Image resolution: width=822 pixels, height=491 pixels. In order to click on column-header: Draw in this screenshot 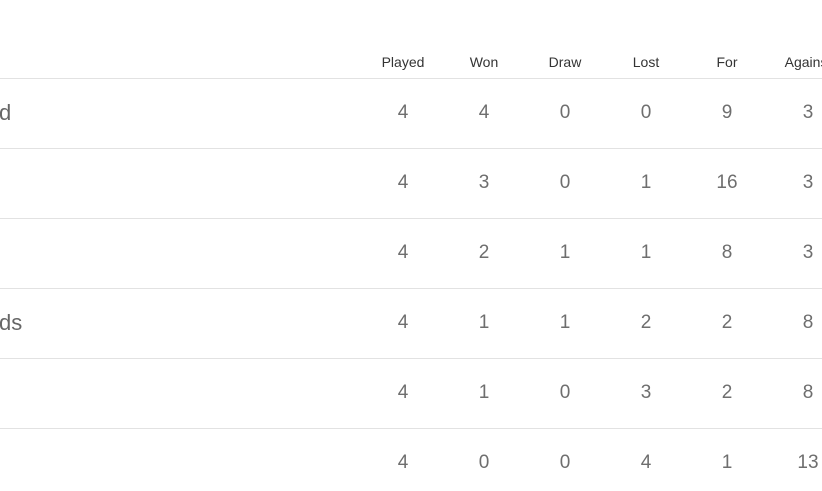, I will do `click(565, 62)`.